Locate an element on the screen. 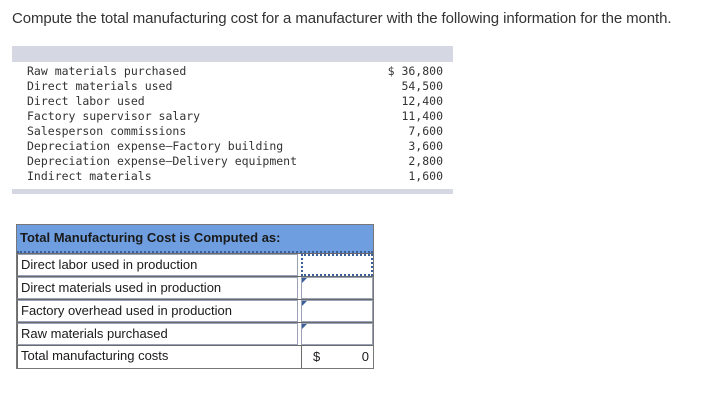 This screenshot has height=408, width=727. given-data-top-bar is located at coordinates (232, 54).